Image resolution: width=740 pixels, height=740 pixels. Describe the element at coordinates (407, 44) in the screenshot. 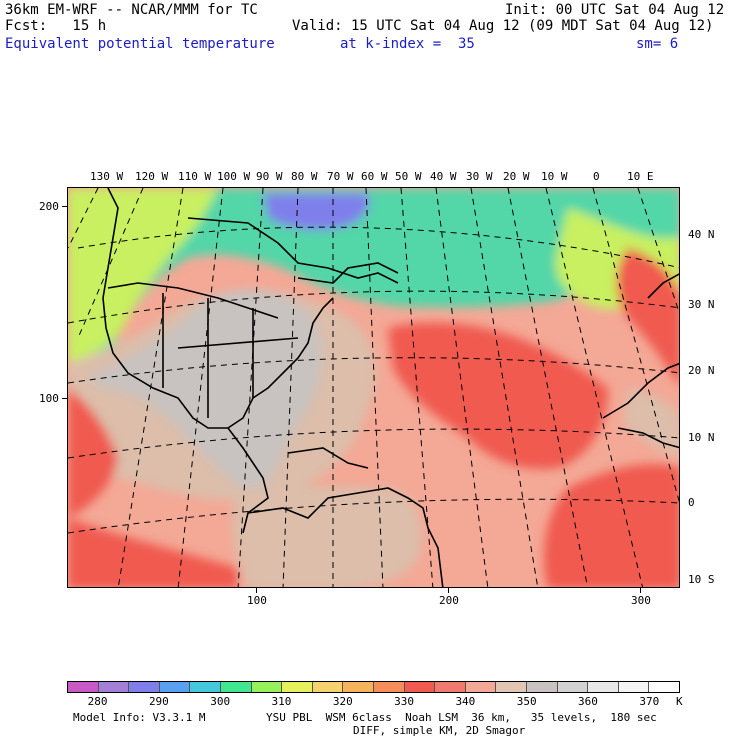

I see `vertical-level: at k-index = 35` at that location.